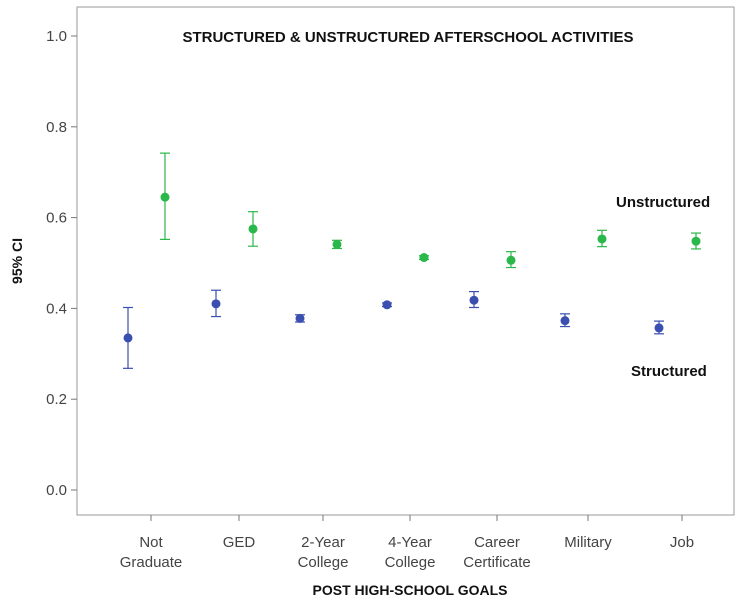 The height and width of the screenshot is (610, 742). I want to click on y-tick-label: 0.2, so click(56, 399).